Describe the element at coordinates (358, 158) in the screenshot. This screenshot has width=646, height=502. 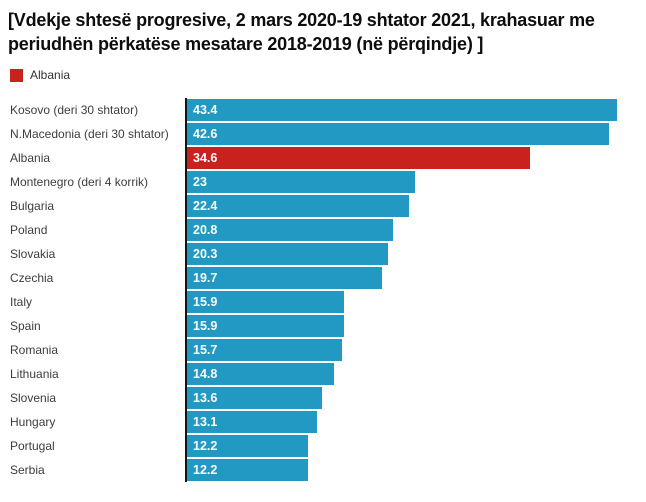
I see `bar-highlighted: 34.6` at that location.